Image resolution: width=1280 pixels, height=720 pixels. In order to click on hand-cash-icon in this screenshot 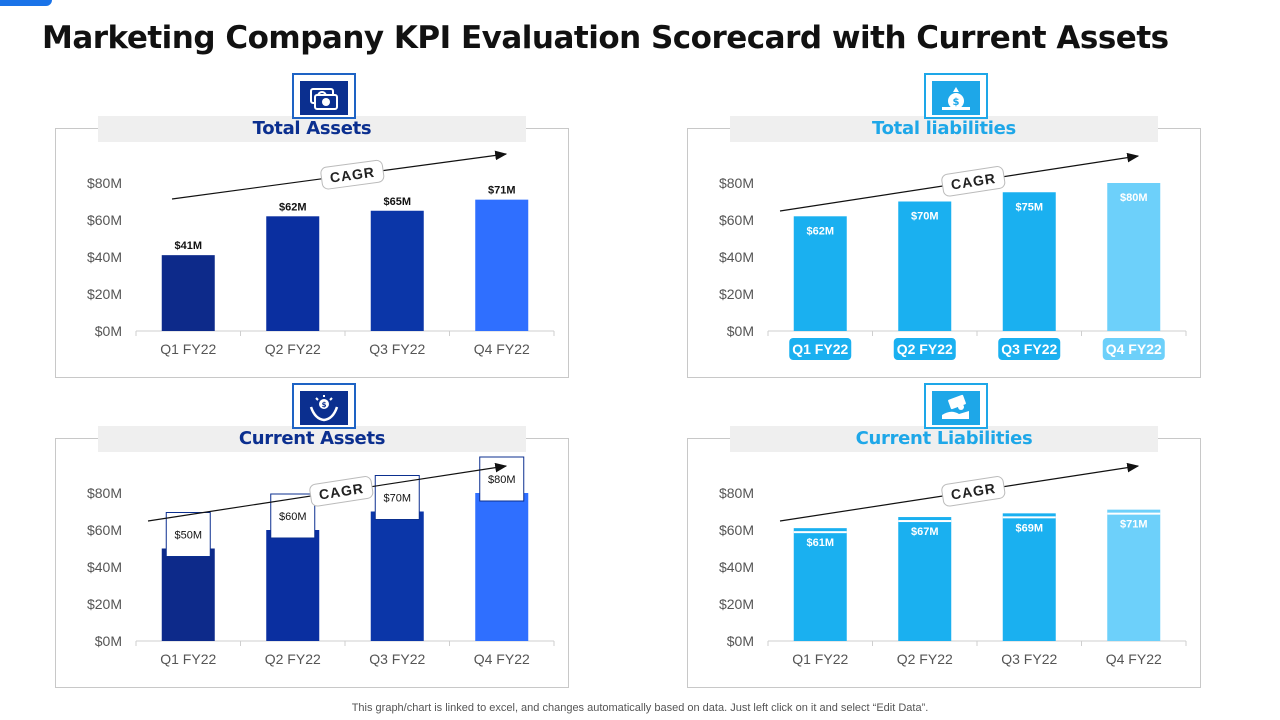, I will do `click(956, 406)`.